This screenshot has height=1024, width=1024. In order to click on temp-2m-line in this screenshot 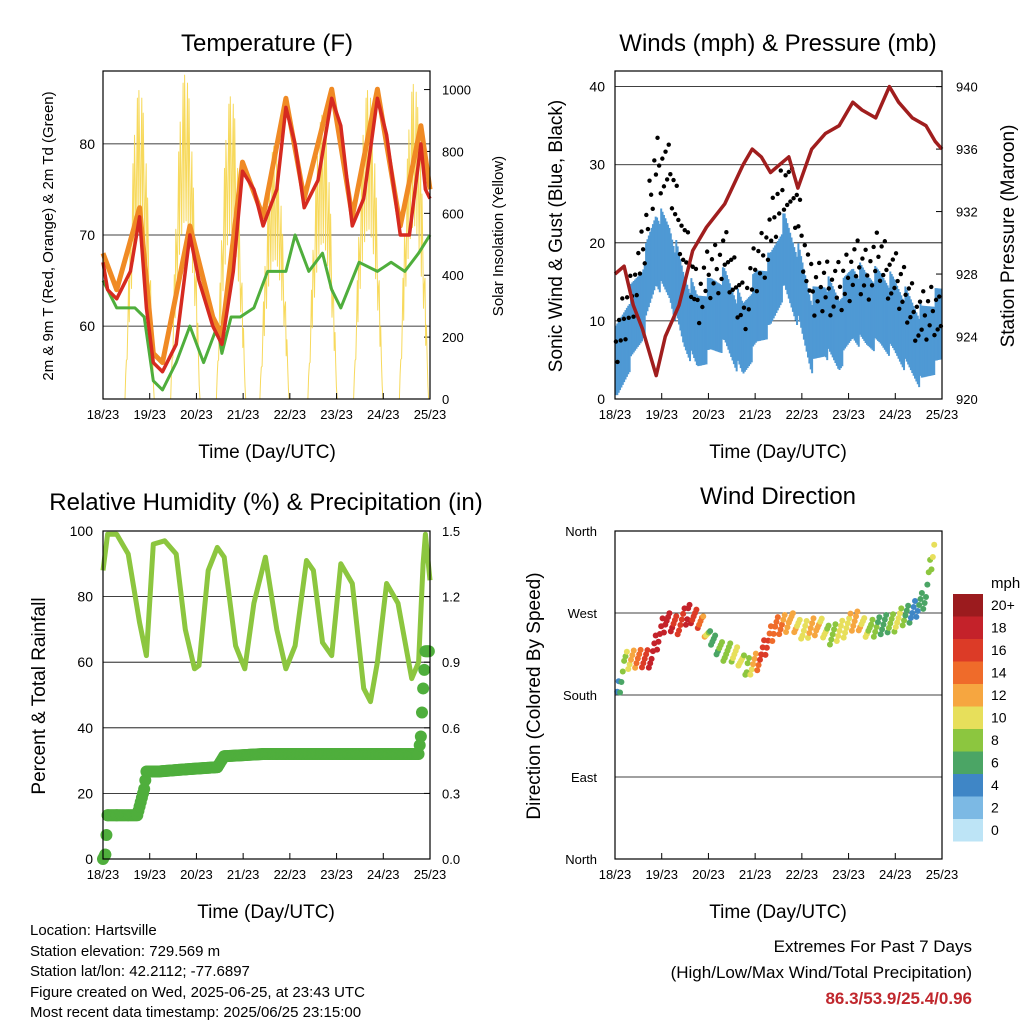, I will do `click(266, 235)`.